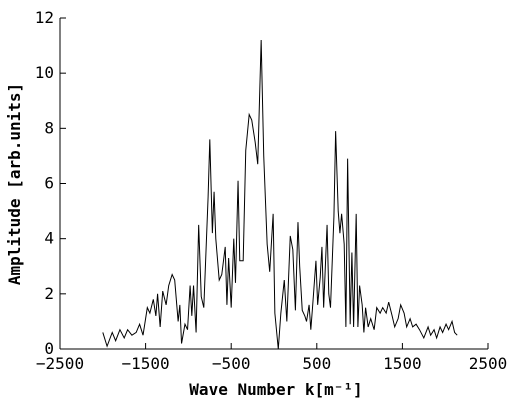 The image size is (516, 405). What do you see at coordinates (49, 127) in the screenshot?
I see `y-tick-label: 8` at bounding box center [49, 127].